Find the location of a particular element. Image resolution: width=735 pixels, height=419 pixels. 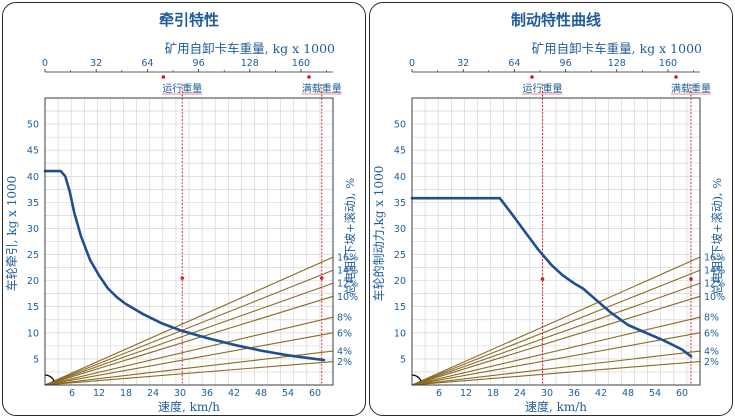

y-tick-label: 45 is located at coordinates (400, 151).